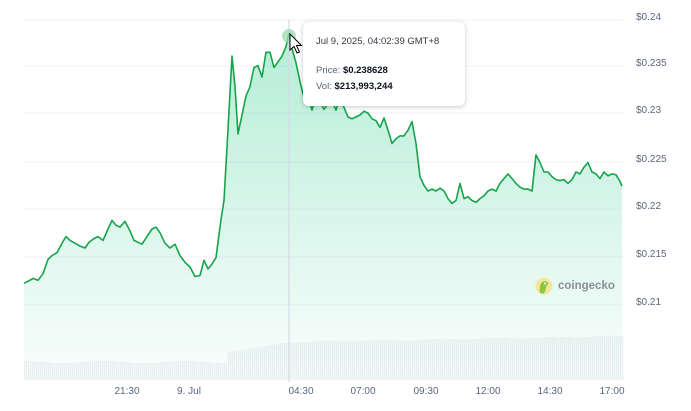 This screenshot has height=411, width=691. I want to click on y-tick-label: $0.215, so click(651, 254).